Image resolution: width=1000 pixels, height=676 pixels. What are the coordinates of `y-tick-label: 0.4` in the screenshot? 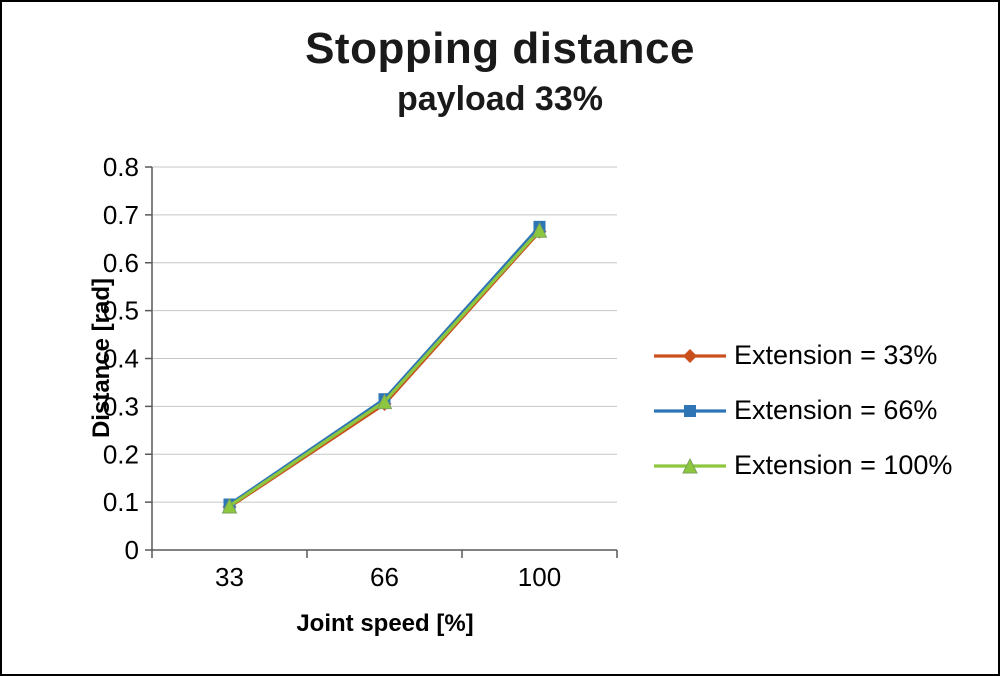 It's located at (121, 359).